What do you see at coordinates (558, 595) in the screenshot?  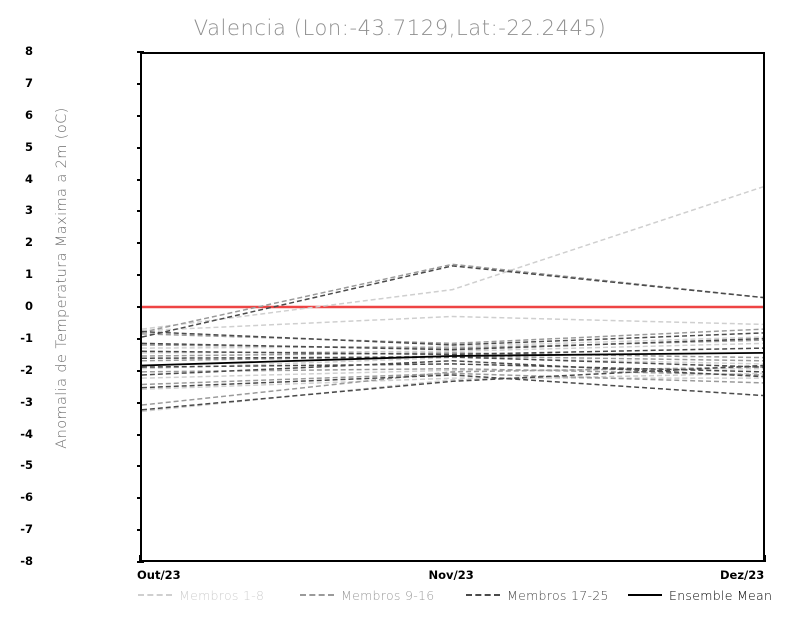 I see `legend-label: Membros 17-25` at bounding box center [558, 595].